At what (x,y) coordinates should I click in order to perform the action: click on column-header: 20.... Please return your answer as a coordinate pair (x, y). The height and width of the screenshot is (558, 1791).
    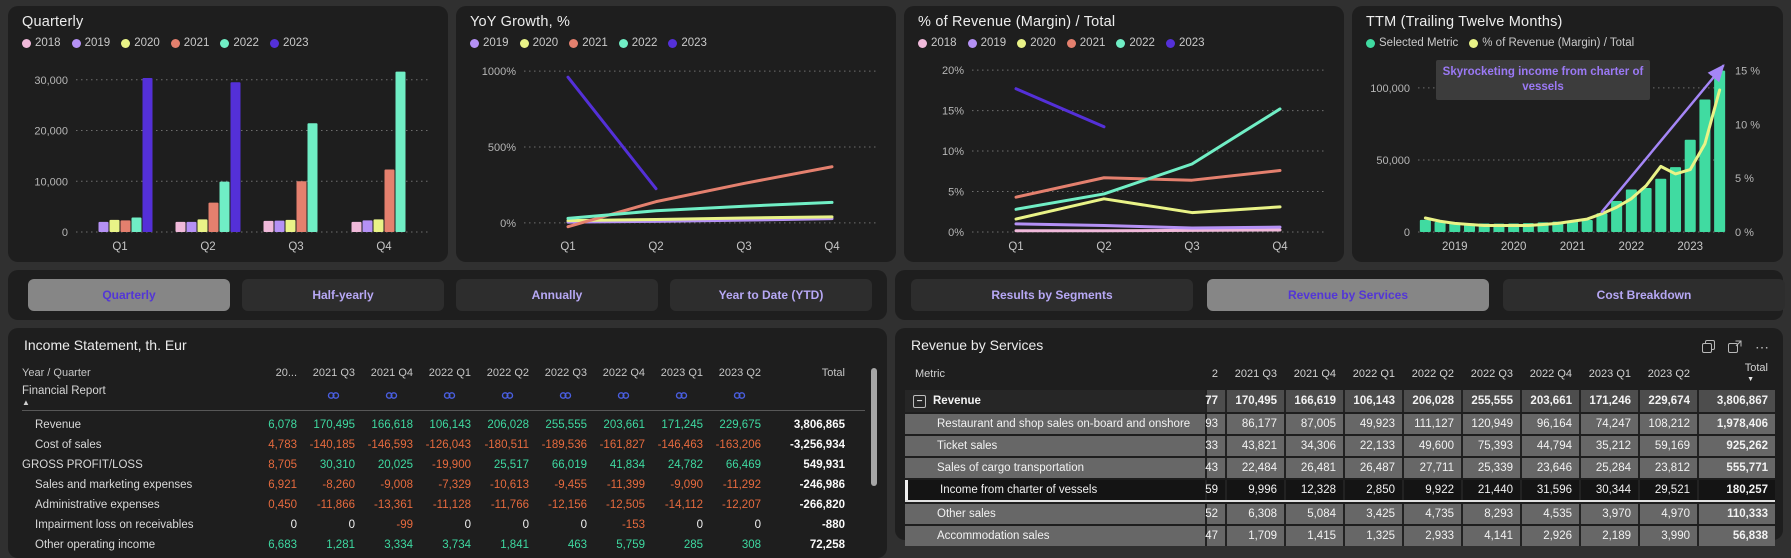
    Looking at the image, I should click on (286, 373).